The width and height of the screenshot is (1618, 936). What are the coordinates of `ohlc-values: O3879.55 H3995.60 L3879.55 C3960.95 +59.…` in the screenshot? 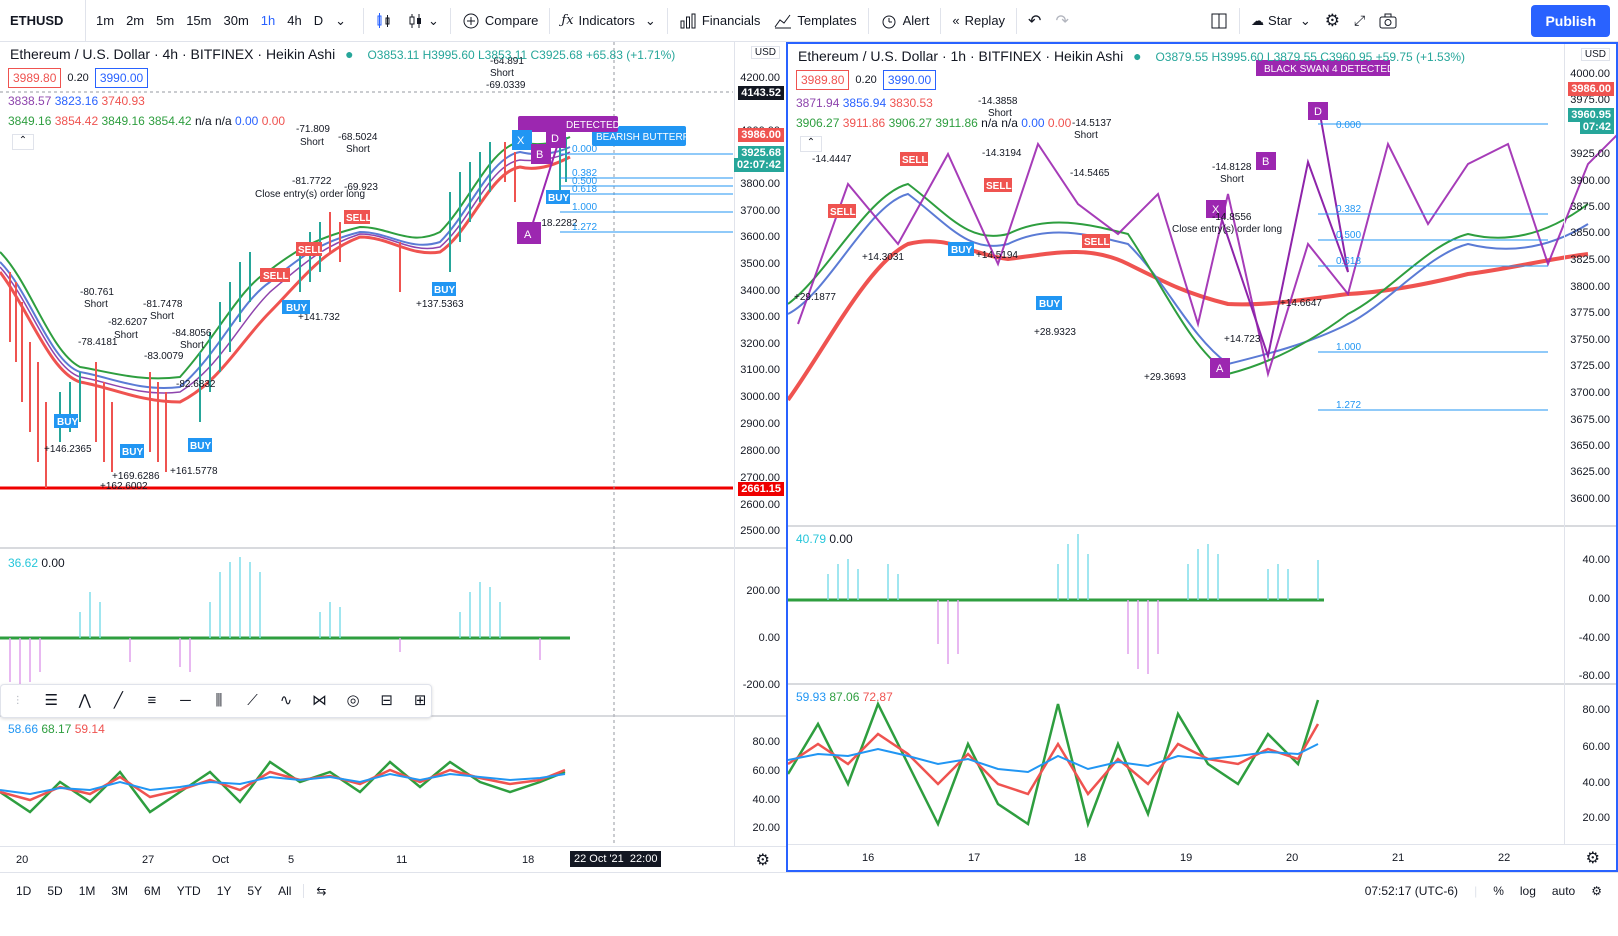 It's located at (1310, 57).